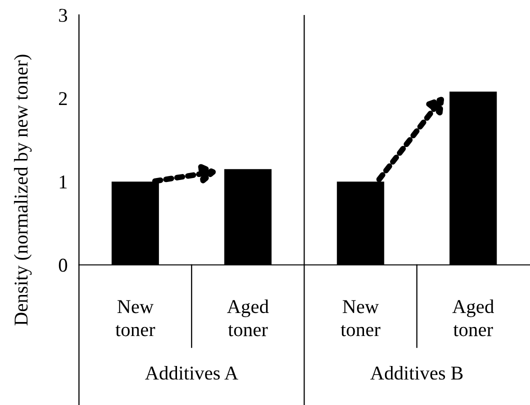  What do you see at coordinates (191, 373) in the screenshot?
I see `text: Additives A` at bounding box center [191, 373].